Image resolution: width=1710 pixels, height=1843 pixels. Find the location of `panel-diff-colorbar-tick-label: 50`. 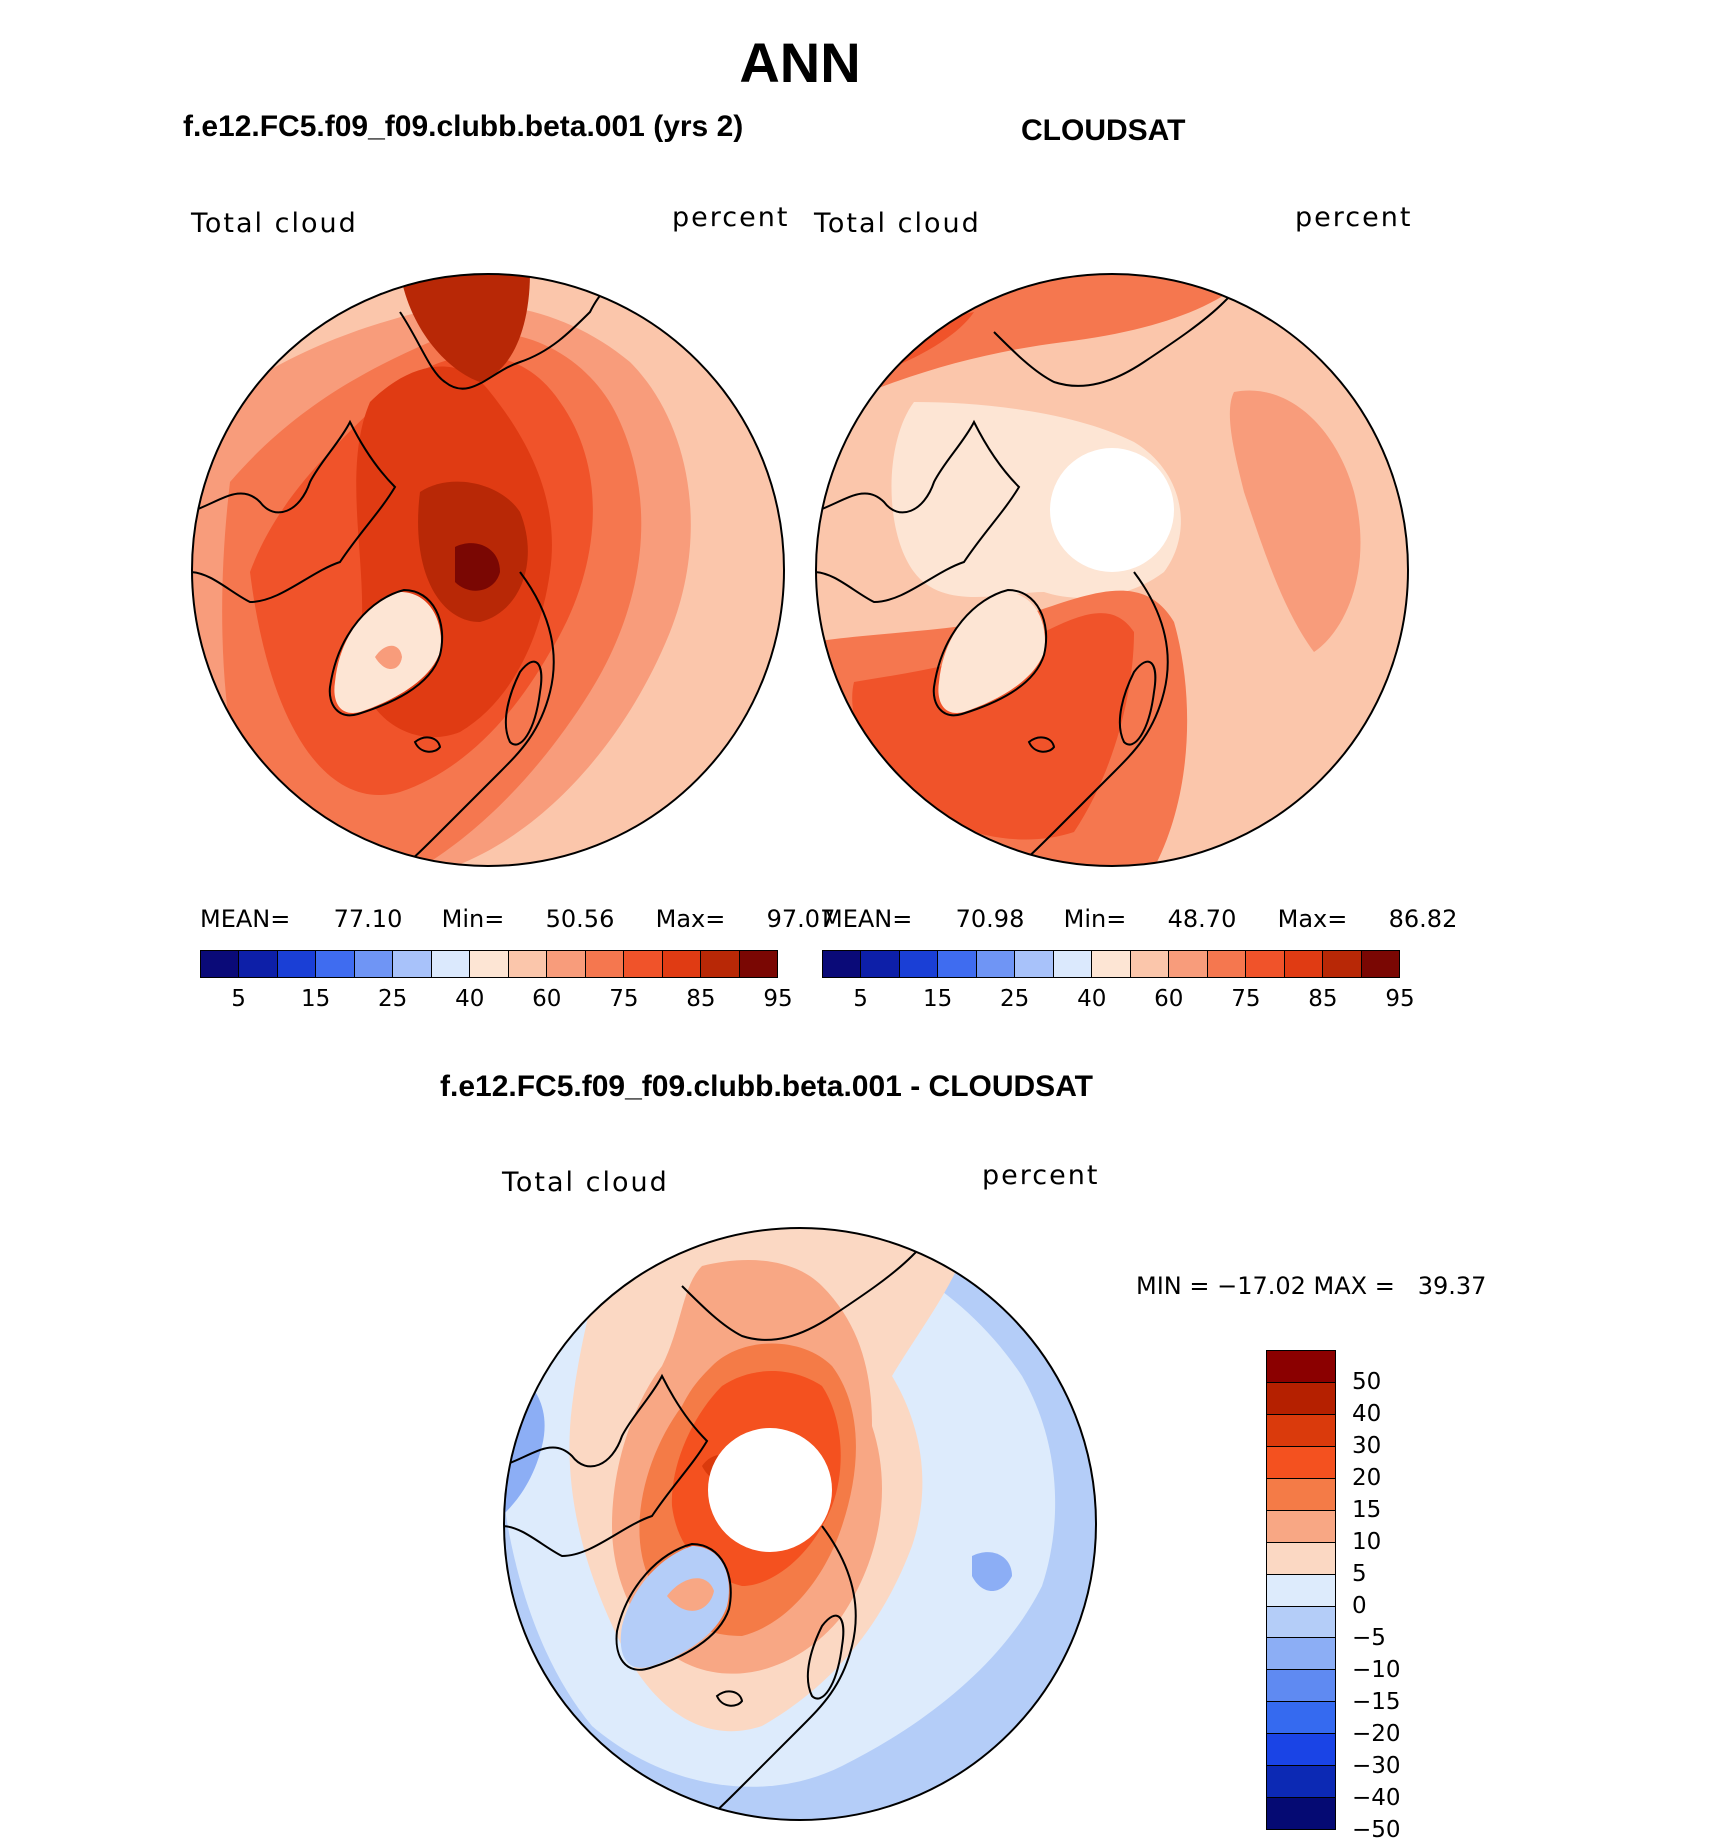

panel-diff-colorbar-tick-label: 50 is located at coordinates (1367, 1382).